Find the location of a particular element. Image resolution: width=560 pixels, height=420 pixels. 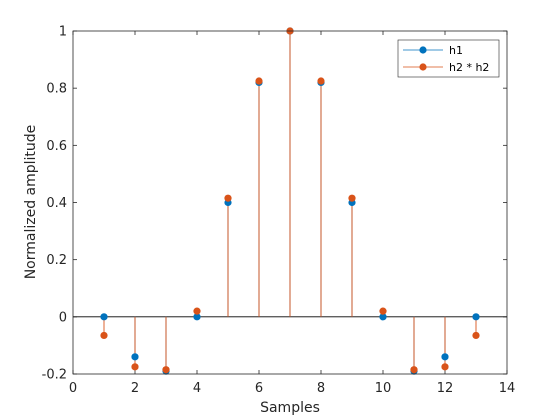

x-tick-label: 14 is located at coordinates (507, 388).